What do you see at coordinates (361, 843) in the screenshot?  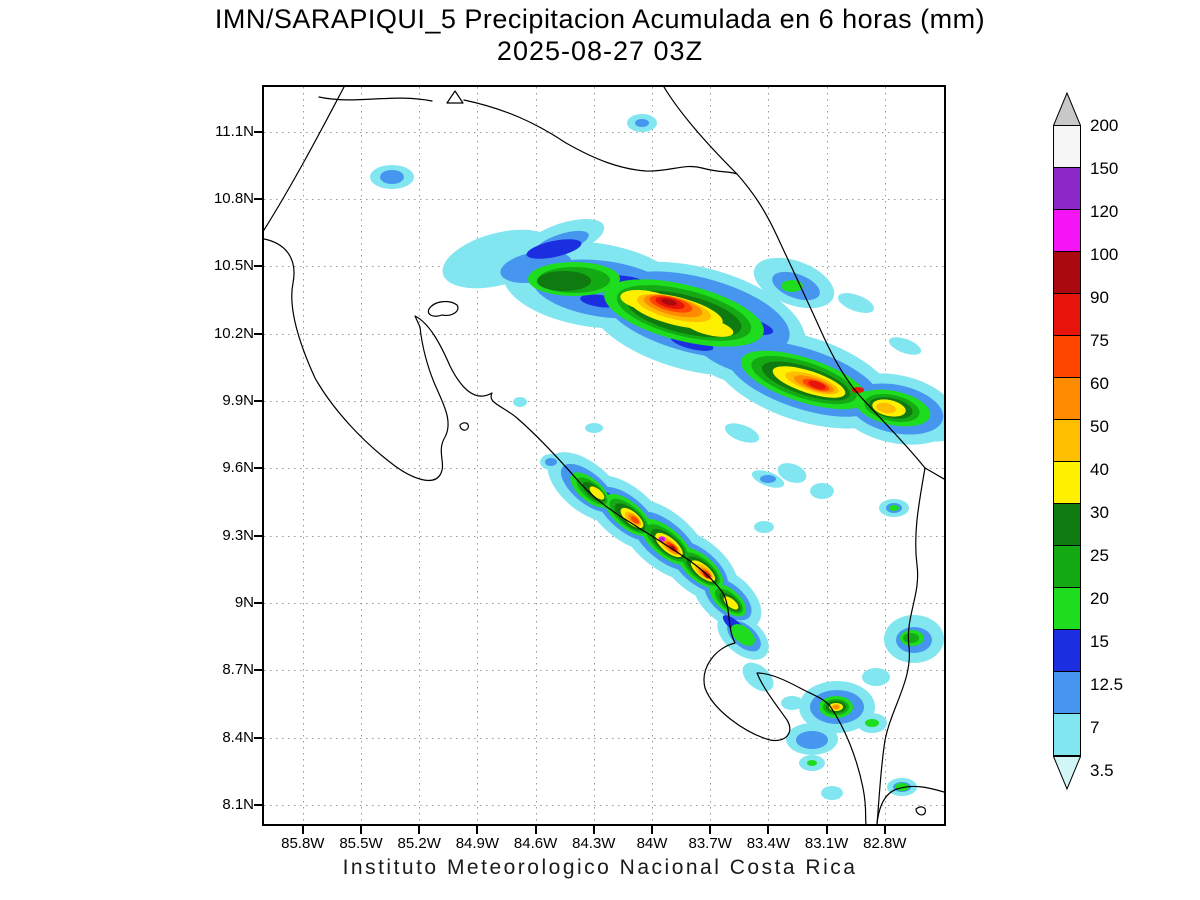 I see `lon-tick-label: 85.5W` at bounding box center [361, 843].